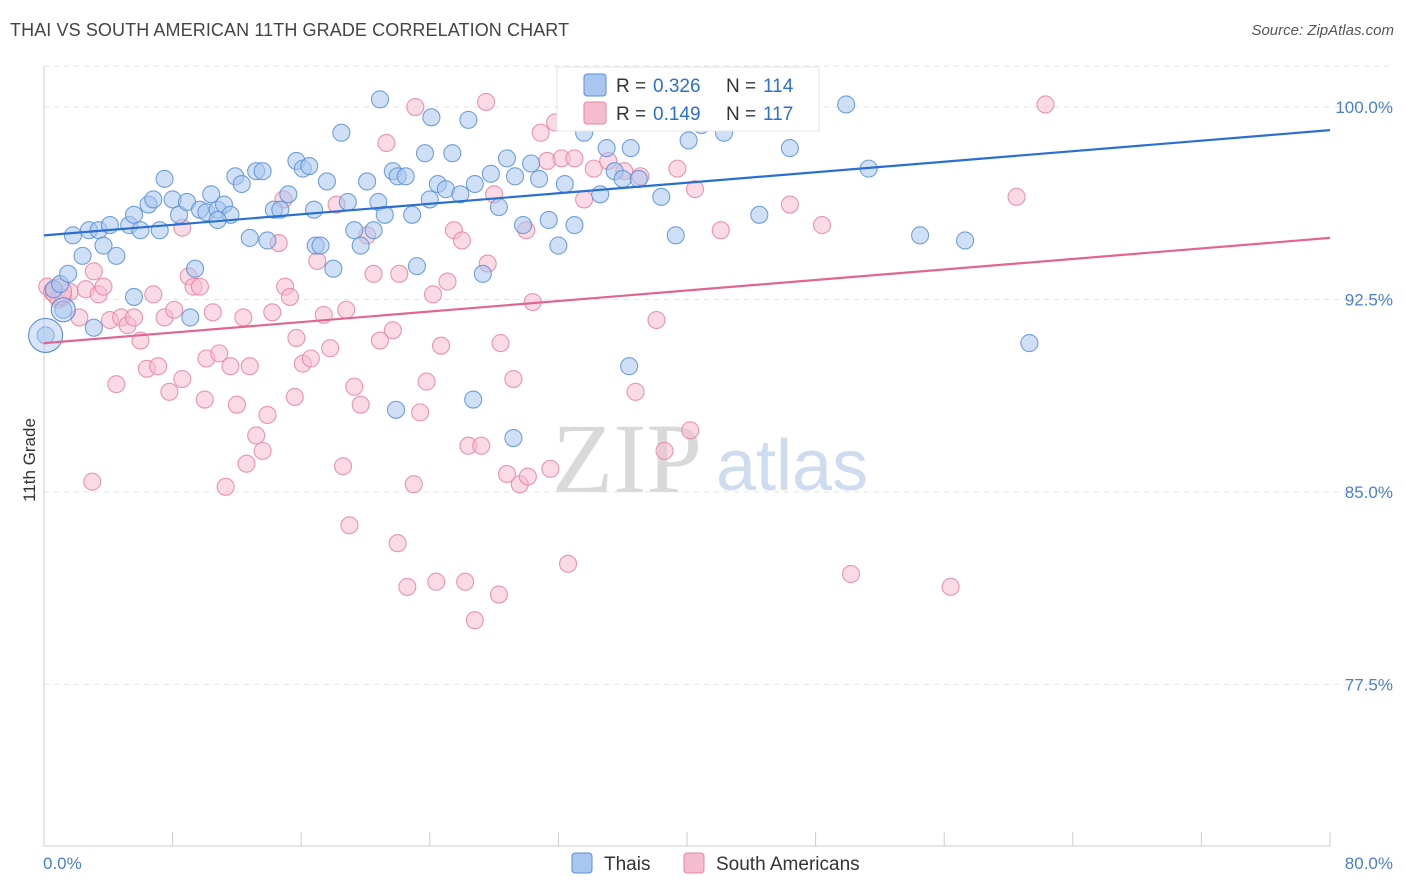 This screenshot has width=1406, height=892. What do you see at coordinates (1364, 396) in the screenshot?
I see `y-tick-labels: 77.5% 85.0% 92.5% 100.0%` at bounding box center [1364, 396].